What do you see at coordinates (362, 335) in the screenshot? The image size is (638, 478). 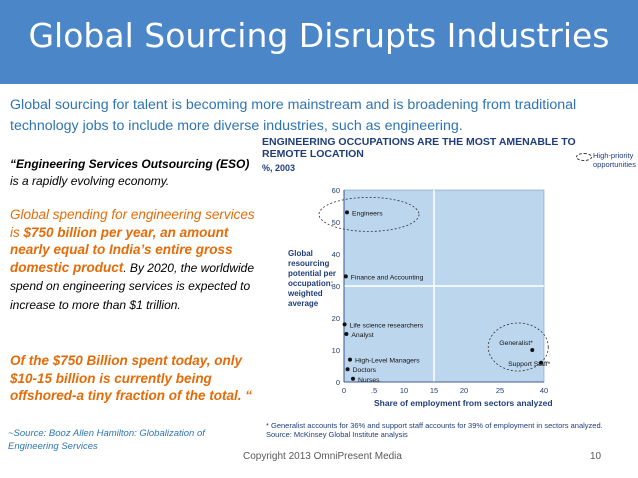 I see `point-label: Analyst` at bounding box center [362, 335].